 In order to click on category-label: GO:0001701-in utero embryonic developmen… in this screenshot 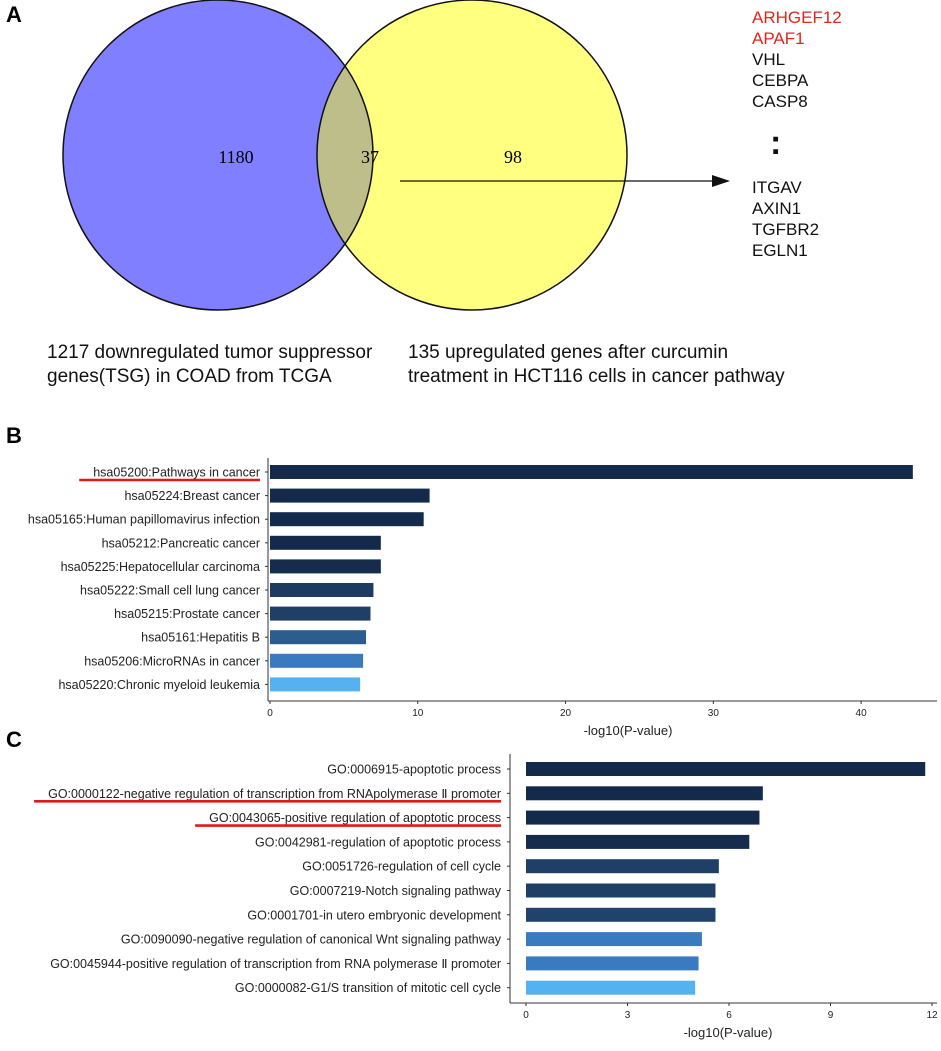, I will do `click(374, 915)`.